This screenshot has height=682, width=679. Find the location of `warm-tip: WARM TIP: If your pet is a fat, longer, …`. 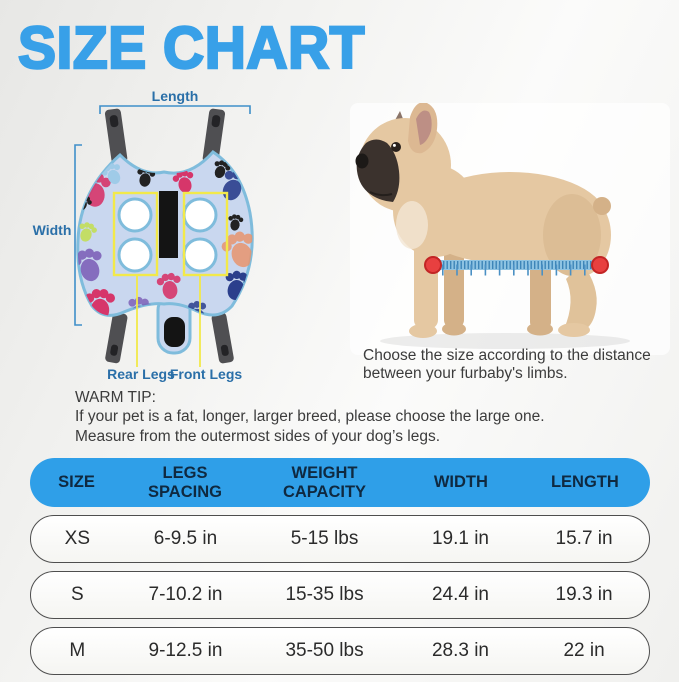

warm-tip: WARM TIP: If your pet is a fat, longer, … is located at coordinates (367, 417).